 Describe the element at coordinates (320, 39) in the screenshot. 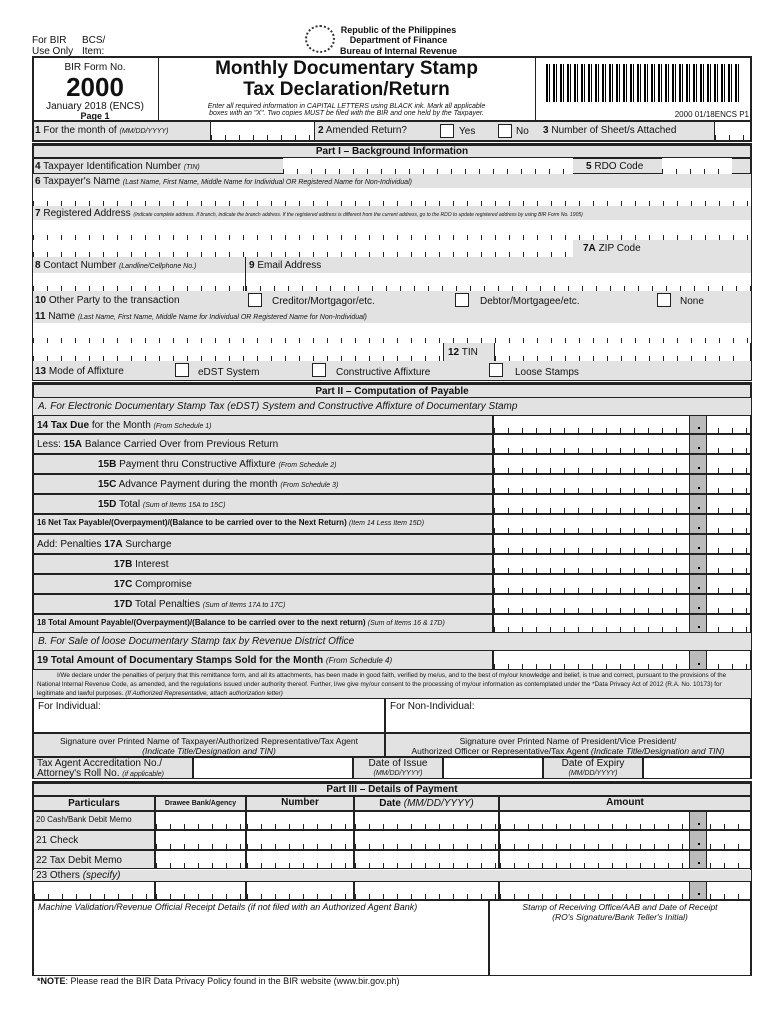

I see `bir-seal-icon` at that location.